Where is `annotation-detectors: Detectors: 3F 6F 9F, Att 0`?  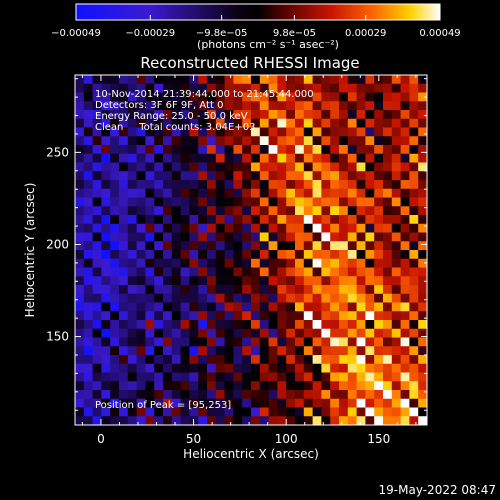 annotation-detectors: Detectors: 3F 6F 9F, Att 0 is located at coordinates (159, 105).